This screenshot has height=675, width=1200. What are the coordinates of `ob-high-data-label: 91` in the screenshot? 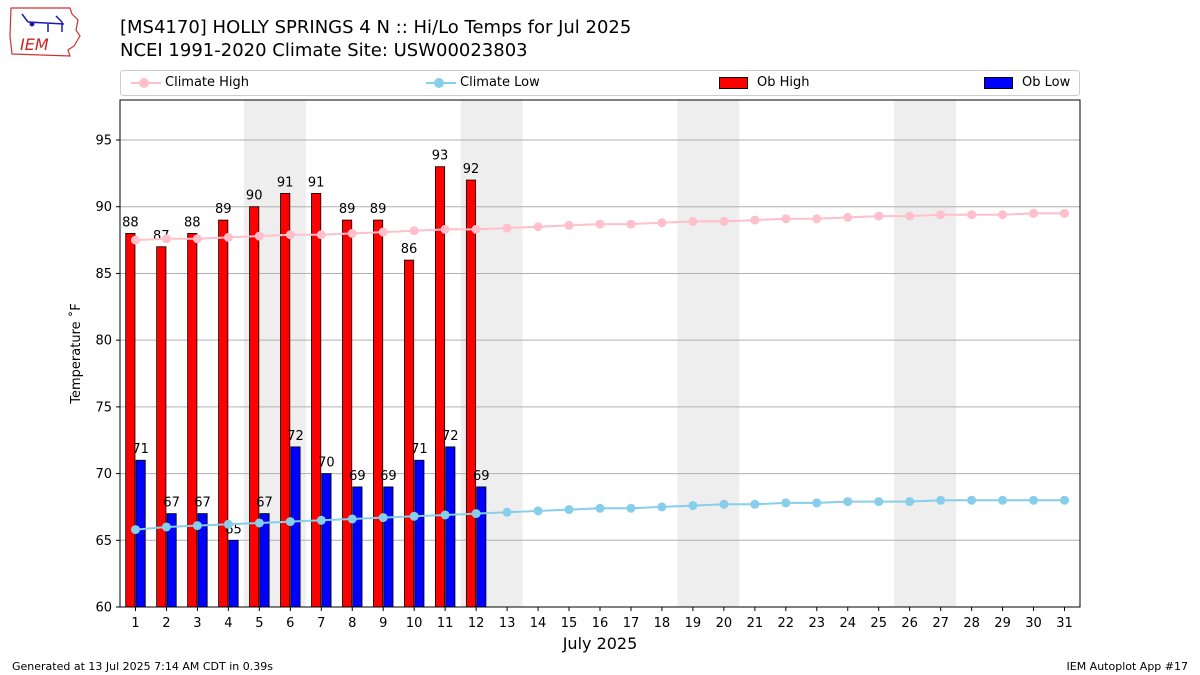 It's located at (316, 182).